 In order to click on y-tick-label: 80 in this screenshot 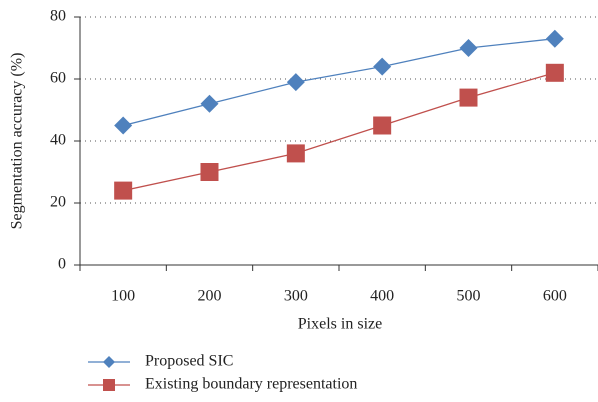, I will do `click(58, 16)`.